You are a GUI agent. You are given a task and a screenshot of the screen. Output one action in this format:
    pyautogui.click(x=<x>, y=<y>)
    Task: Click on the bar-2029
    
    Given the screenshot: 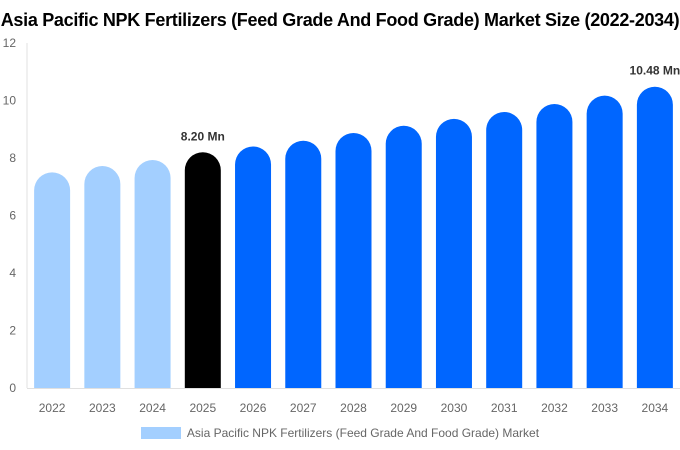 What is the action you would take?
    pyautogui.click(x=403, y=257)
    